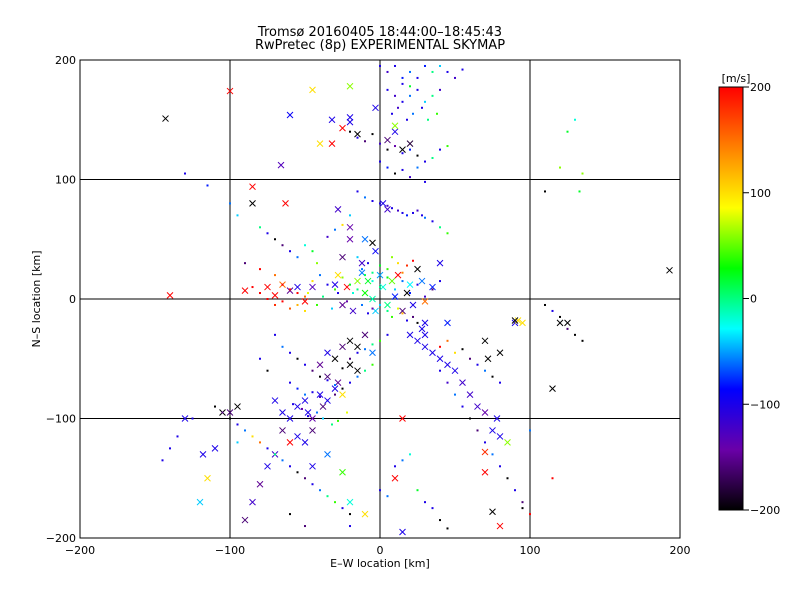 The height and width of the screenshot is (600, 800). What do you see at coordinates (530, 550) in the screenshot?
I see `x-tick-label: 100` at bounding box center [530, 550].